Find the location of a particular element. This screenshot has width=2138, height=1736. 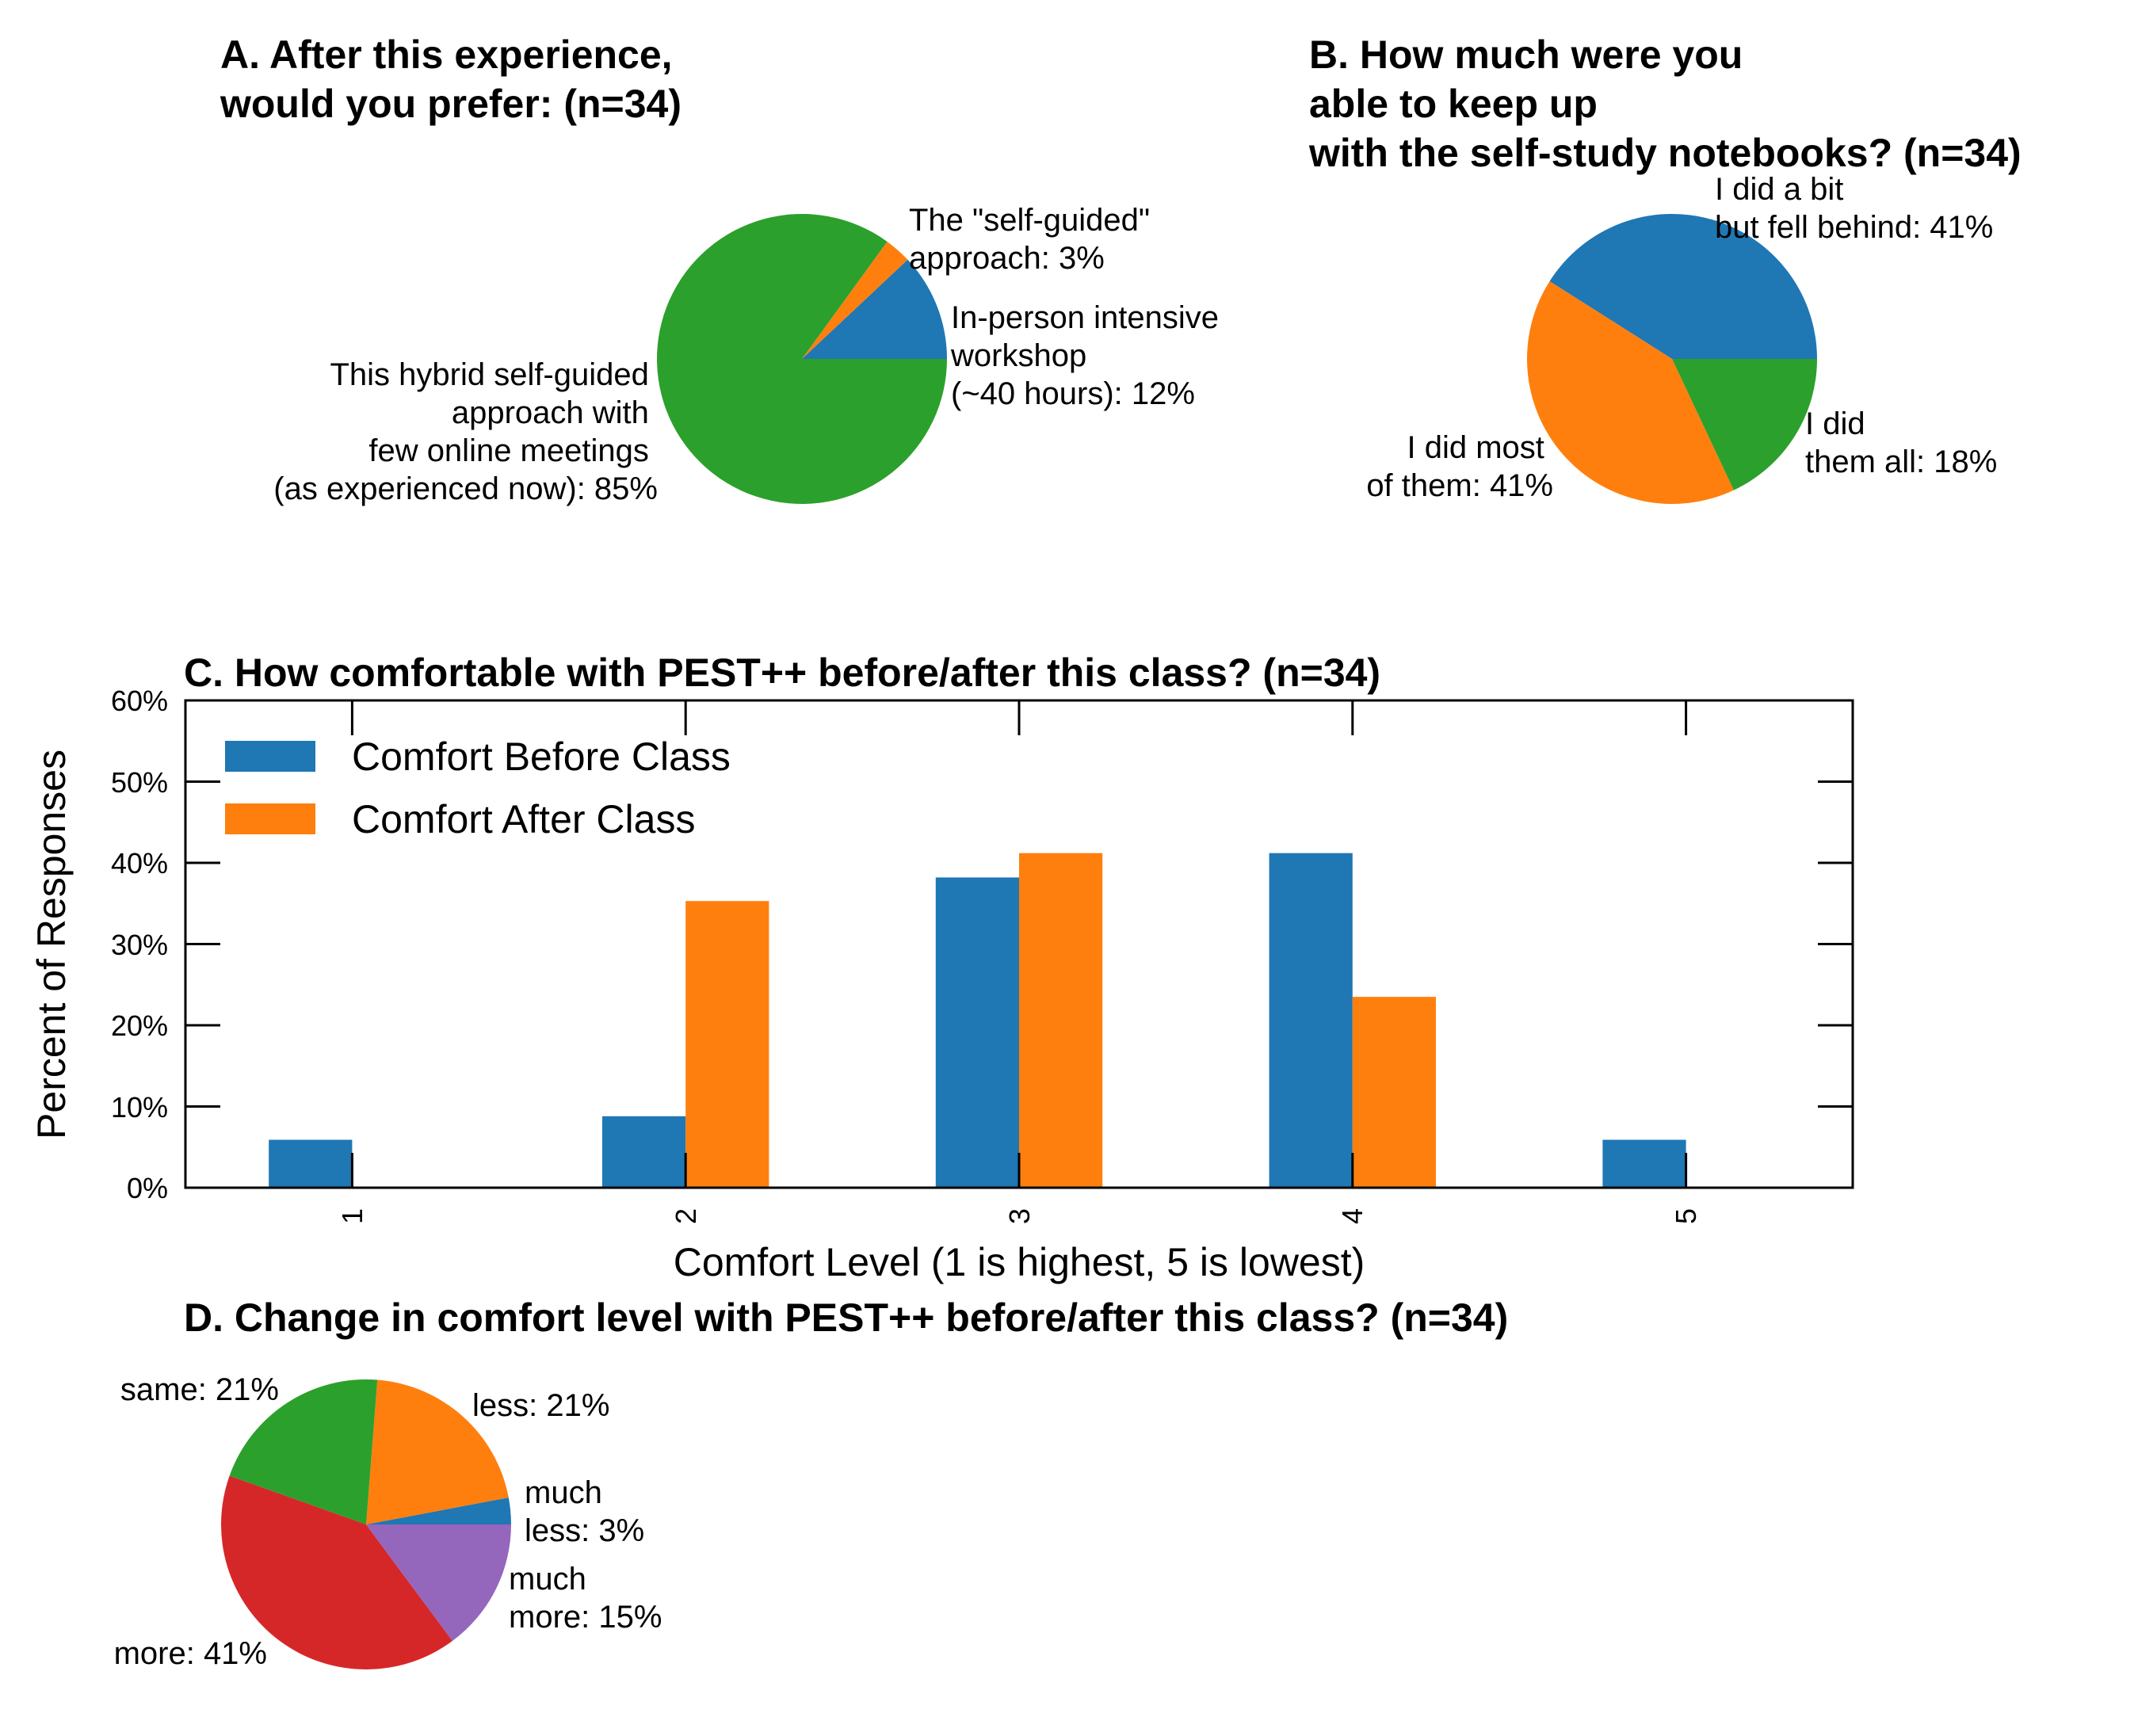

x-tick-label: 5 is located at coordinates (1686, 1216).